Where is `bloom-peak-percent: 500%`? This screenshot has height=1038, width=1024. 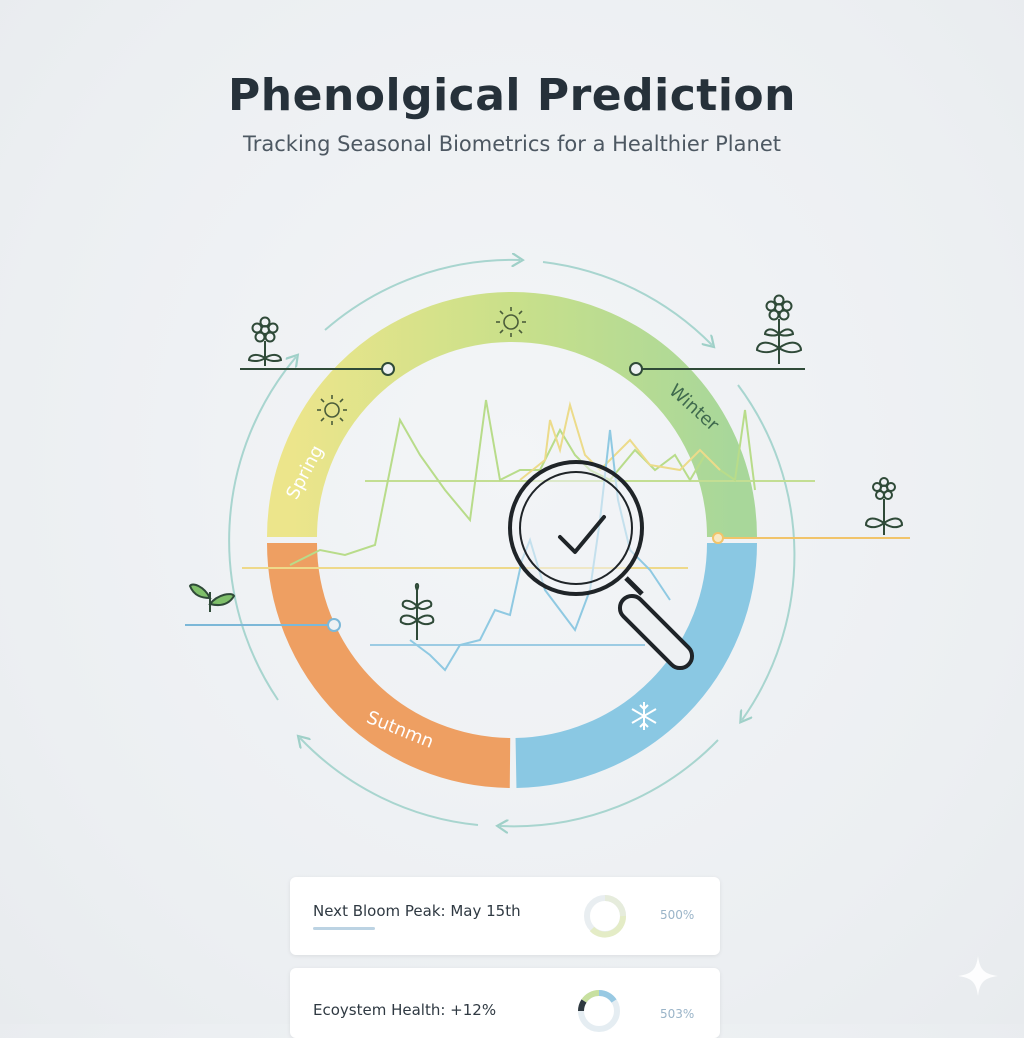
bloom-peak-percent: 500% is located at coordinates (677, 915).